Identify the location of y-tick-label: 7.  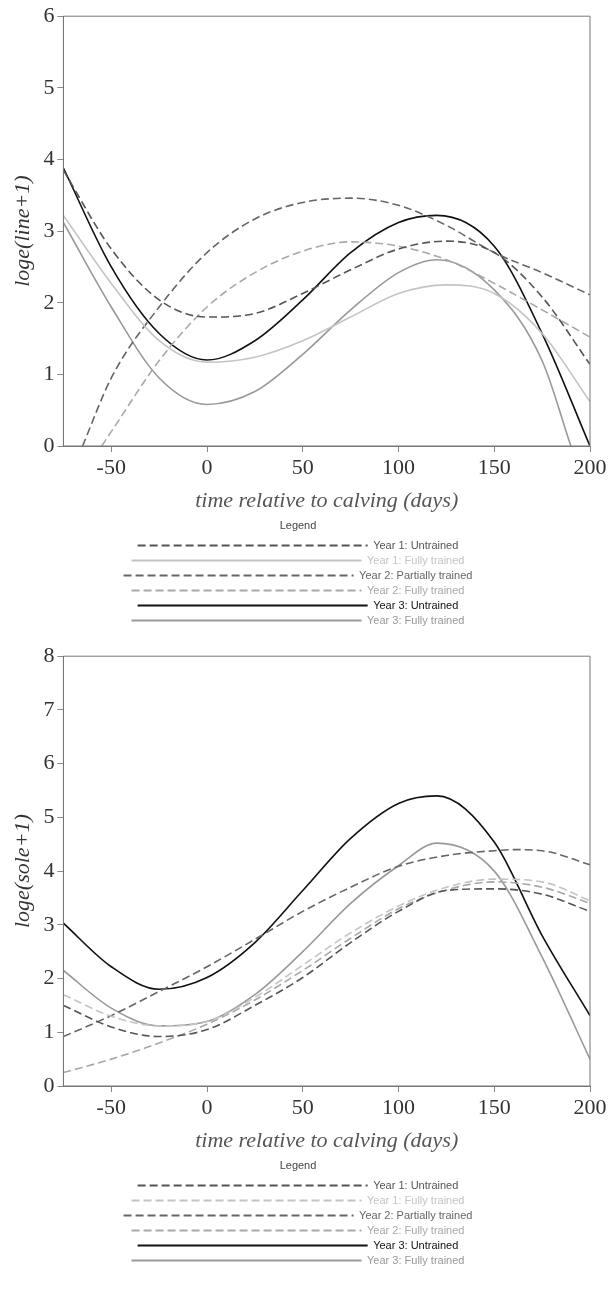
(49, 708).